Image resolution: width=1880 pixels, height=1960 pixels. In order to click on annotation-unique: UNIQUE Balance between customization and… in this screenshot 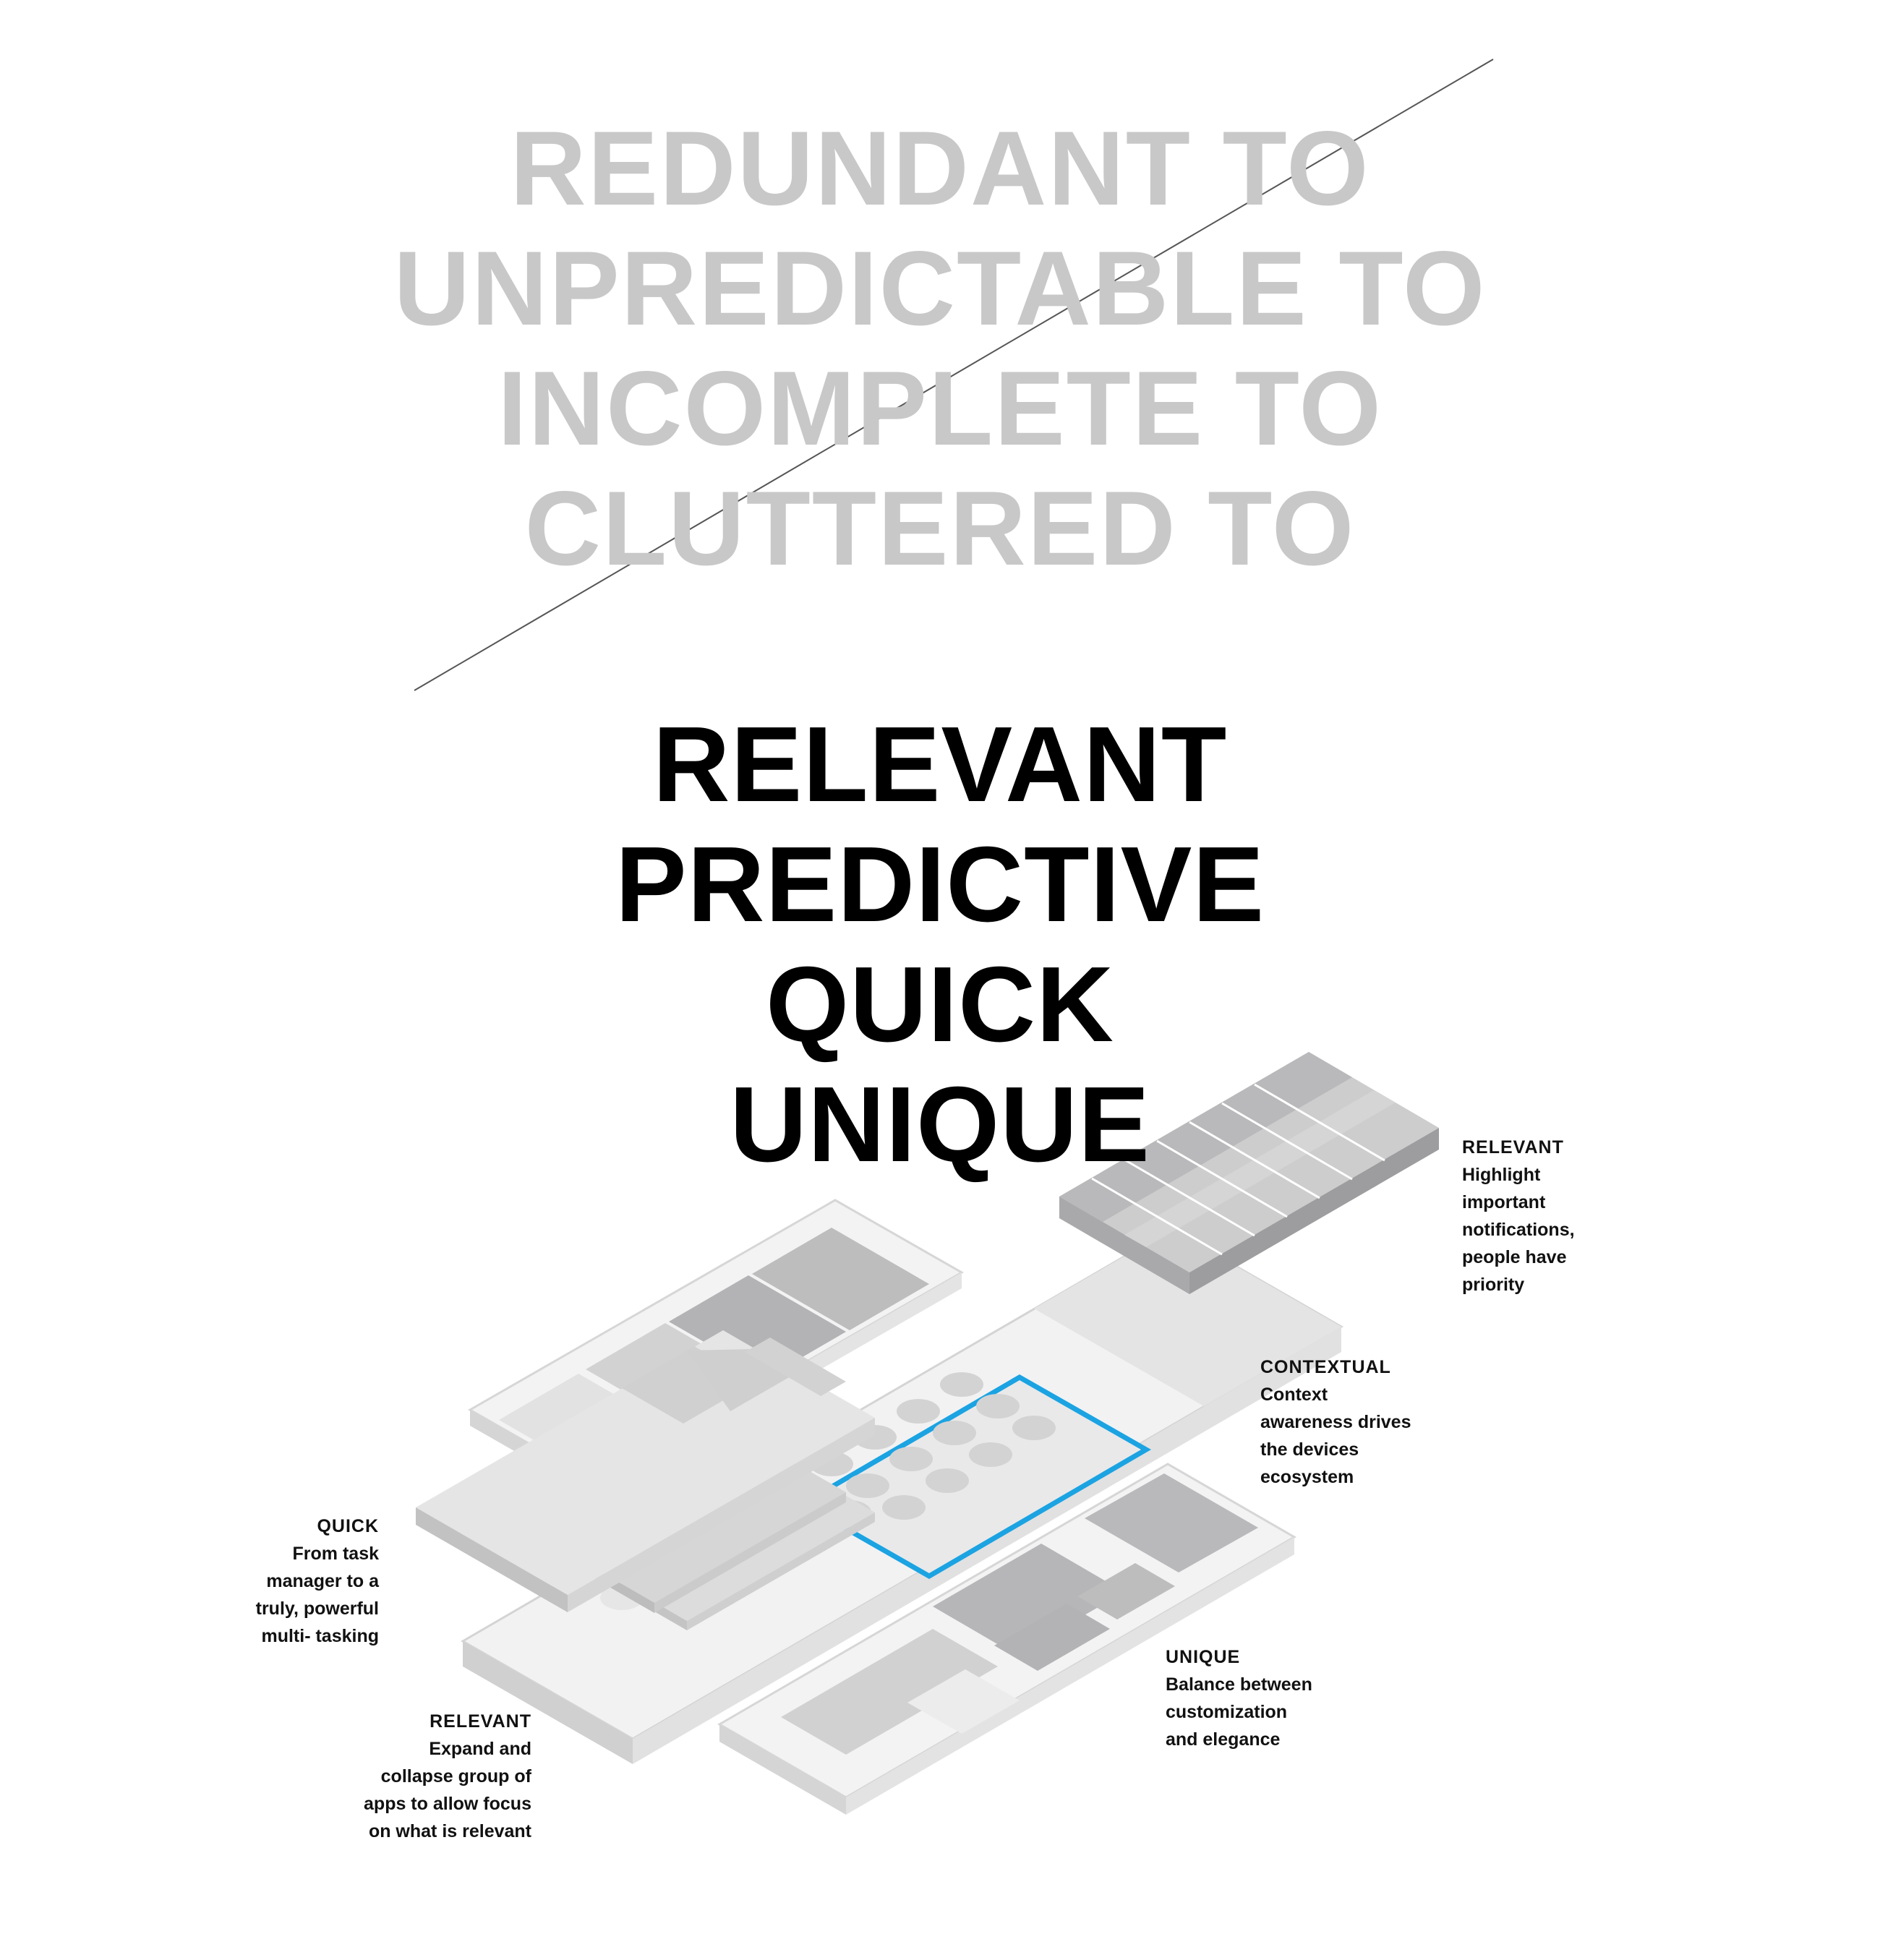, I will do `click(1239, 1698)`.